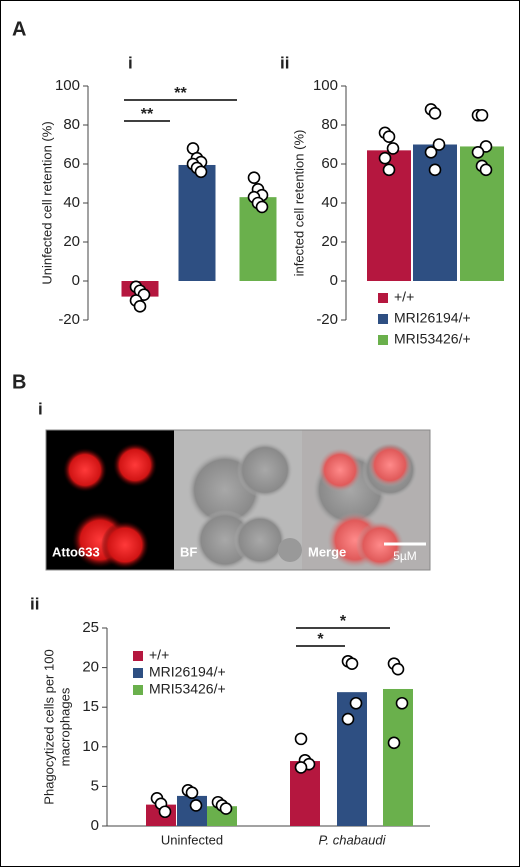  What do you see at coordinates (90, 706) in the screenshot?
I see `y-tick-label: 15` at bounding box center [90, 706].